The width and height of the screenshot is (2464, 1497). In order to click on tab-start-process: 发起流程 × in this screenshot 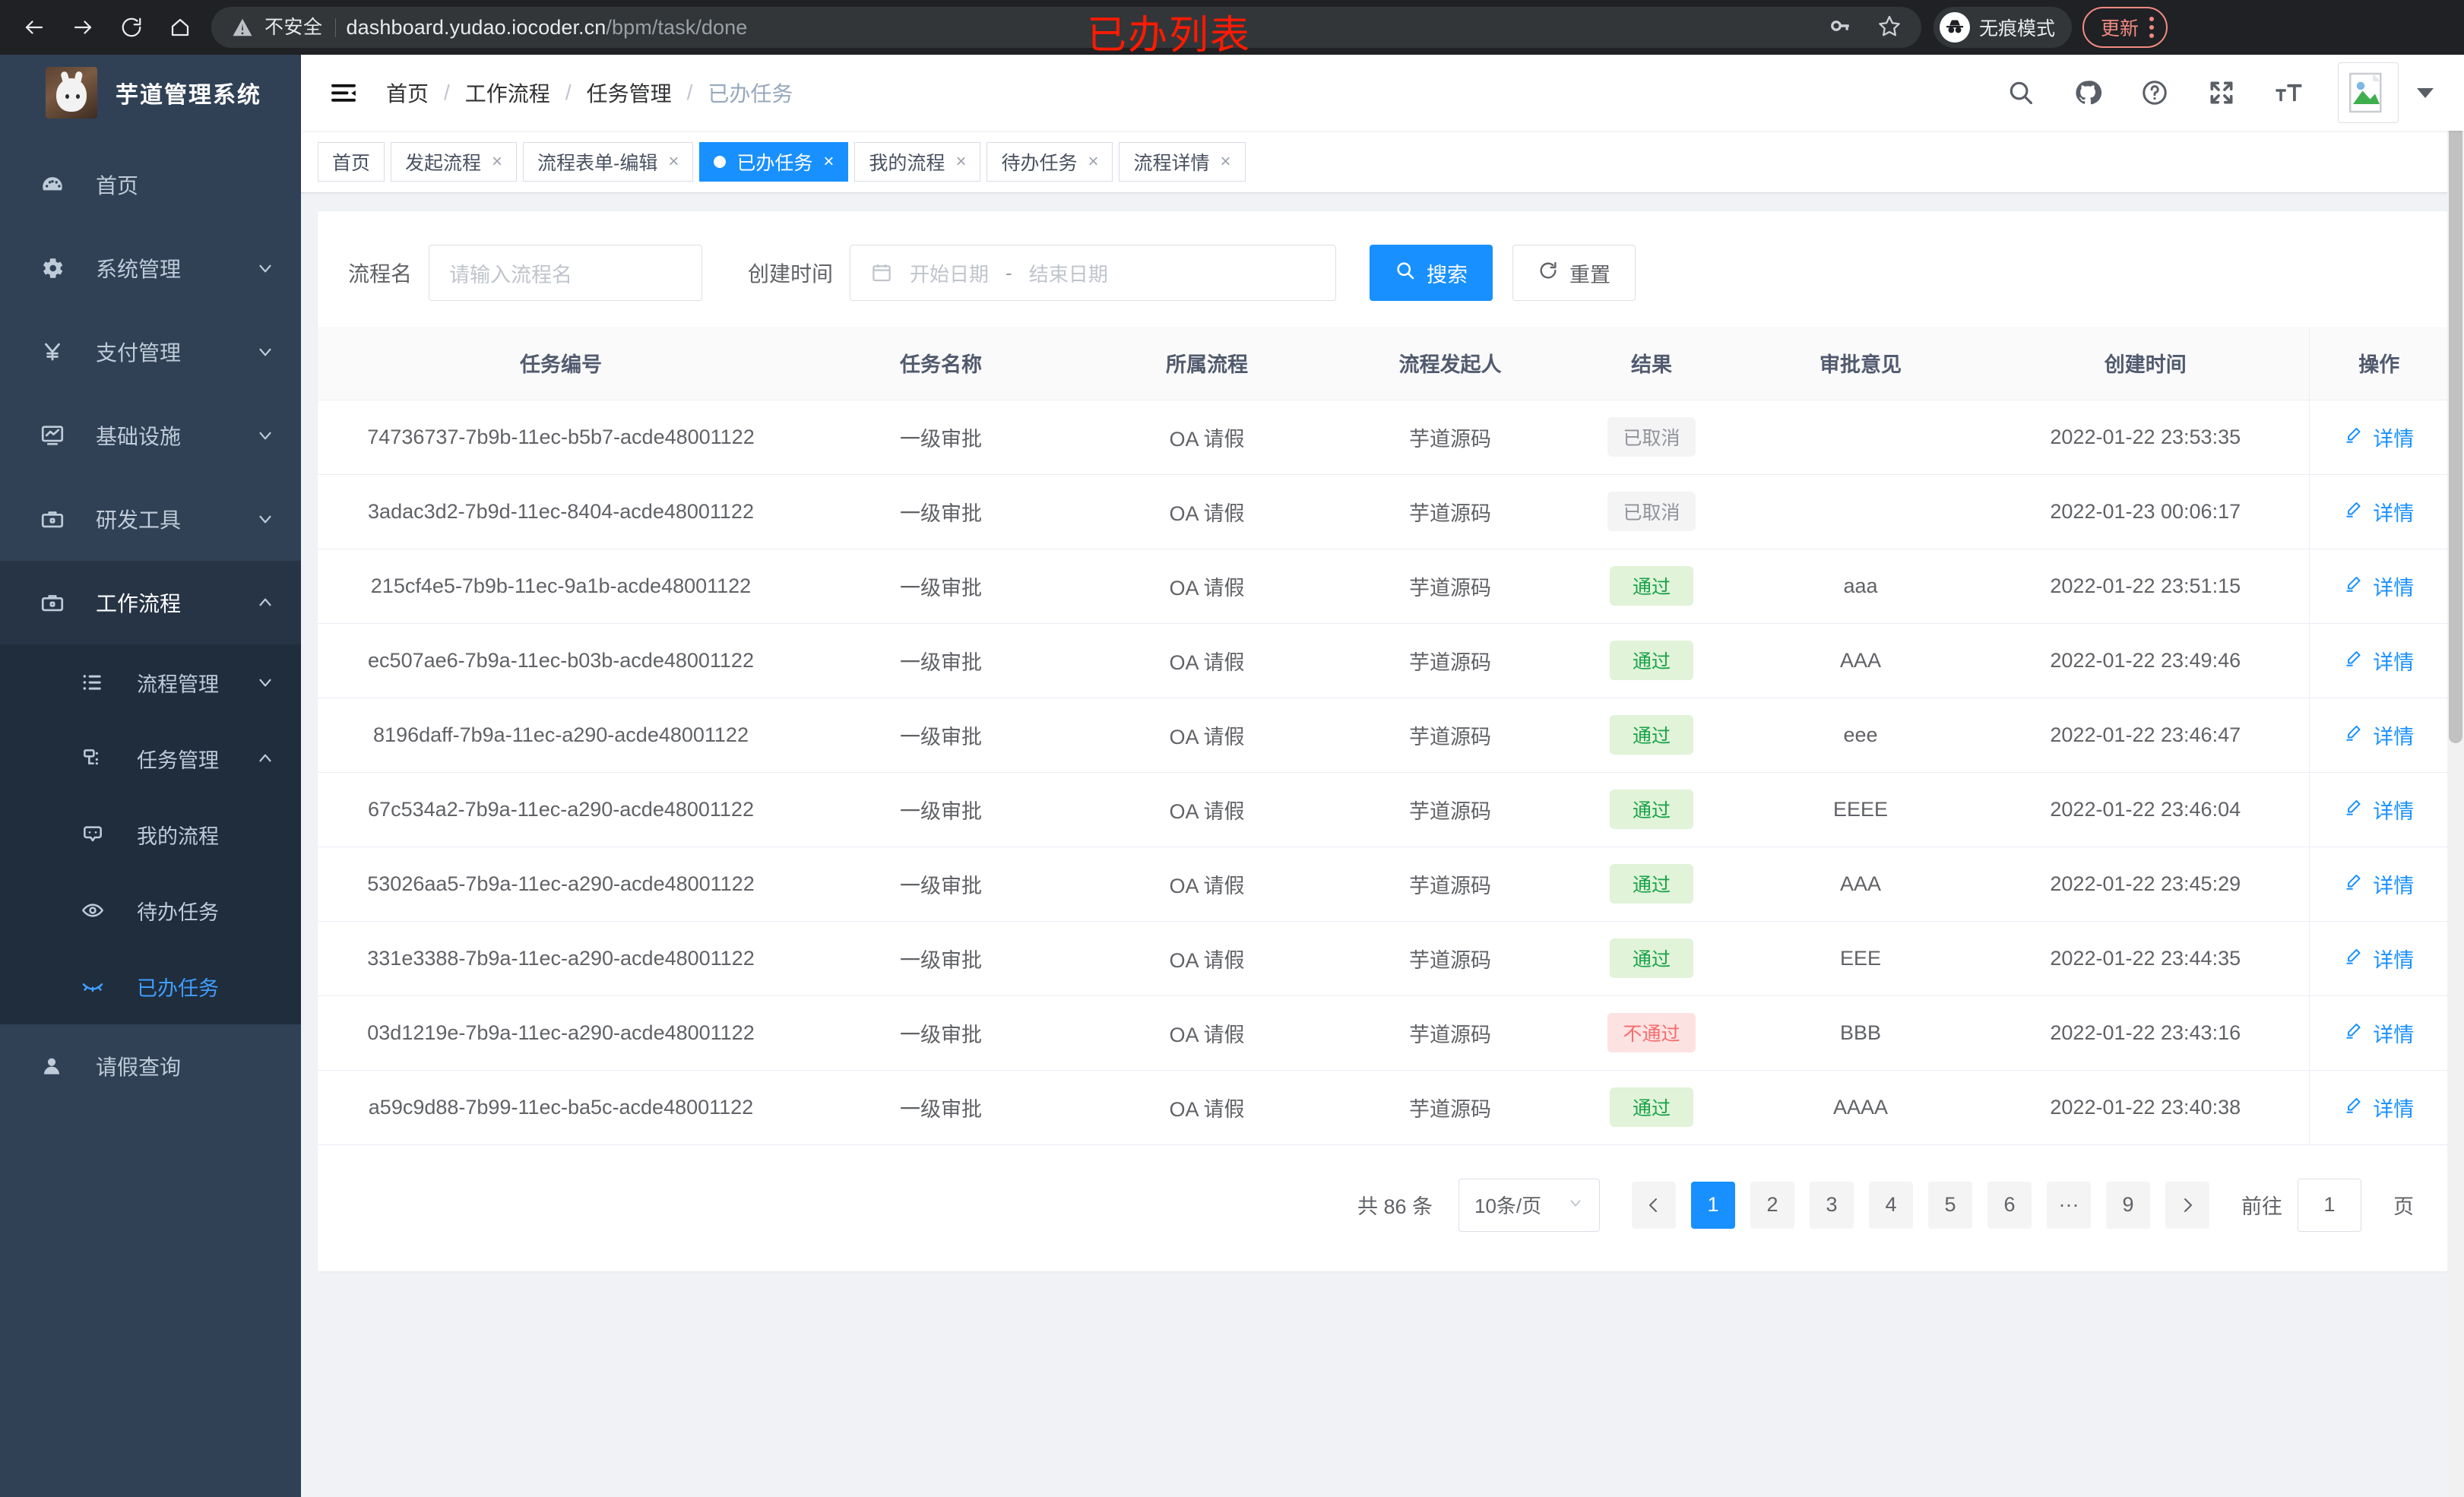, I will do `click(455, 161)`.